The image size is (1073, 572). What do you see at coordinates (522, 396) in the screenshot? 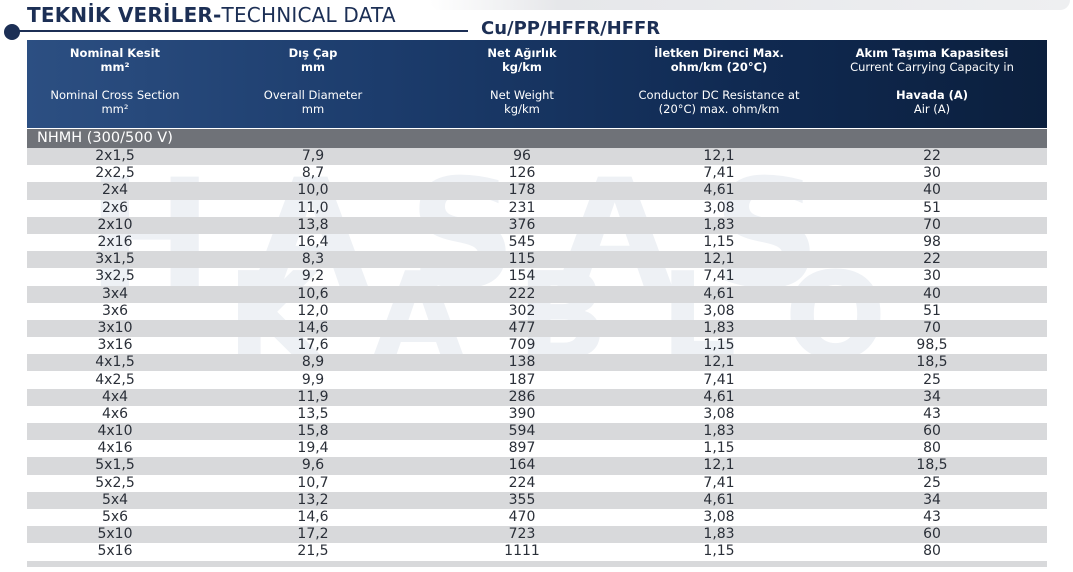
I see `cell-weight: 286` at bounding box center [522, 396].